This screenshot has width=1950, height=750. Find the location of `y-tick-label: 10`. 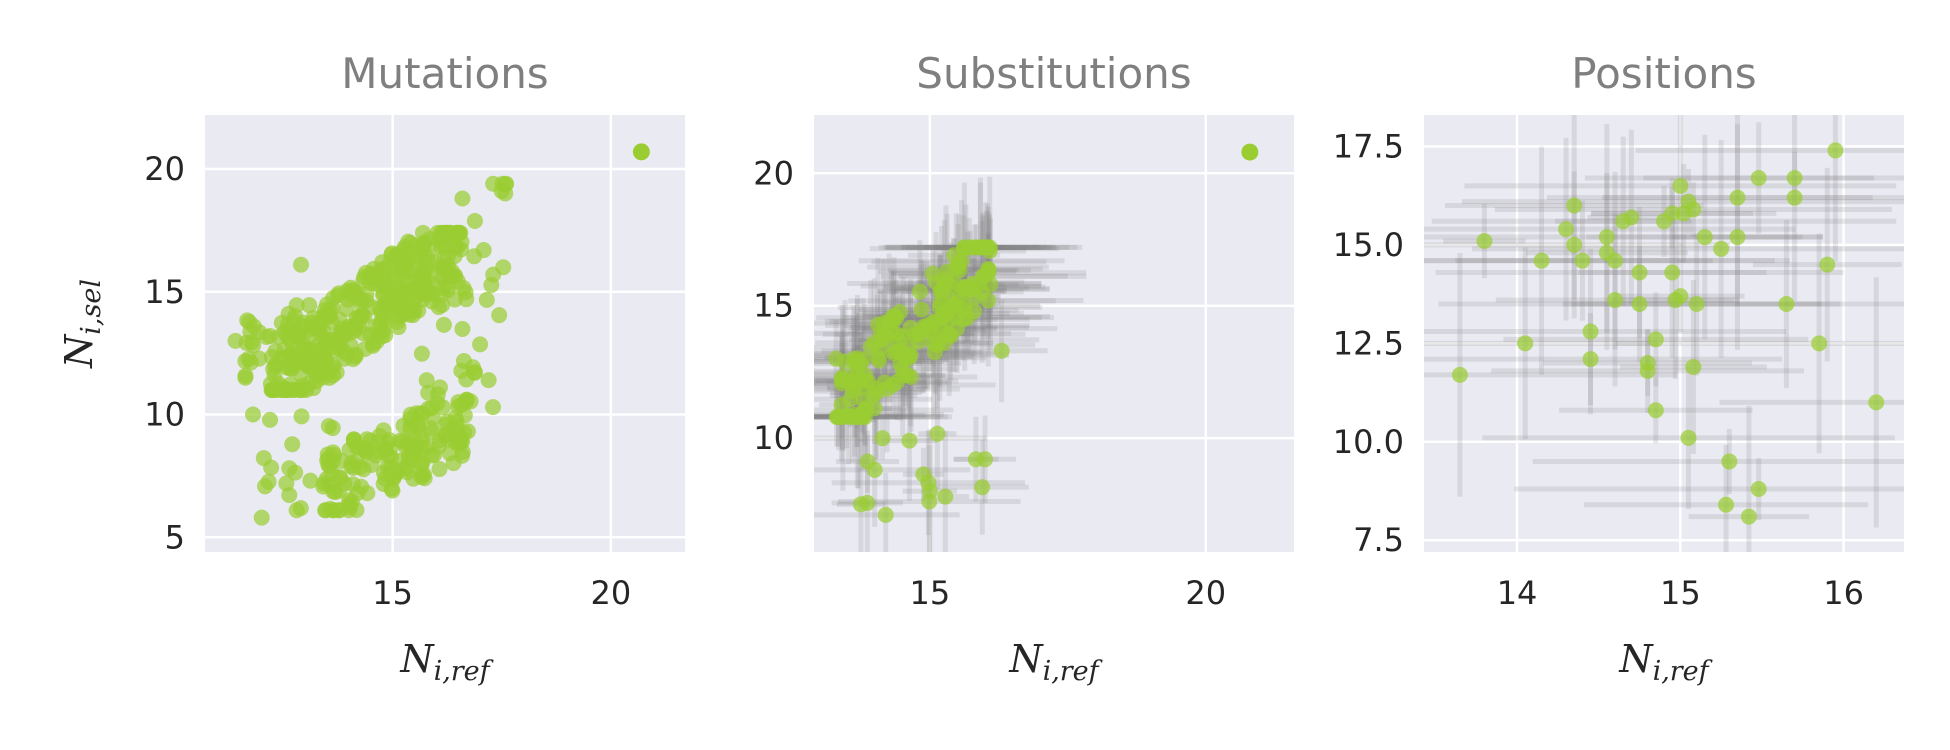

y-tick-label: 10 is located at coordinates (773, 438).